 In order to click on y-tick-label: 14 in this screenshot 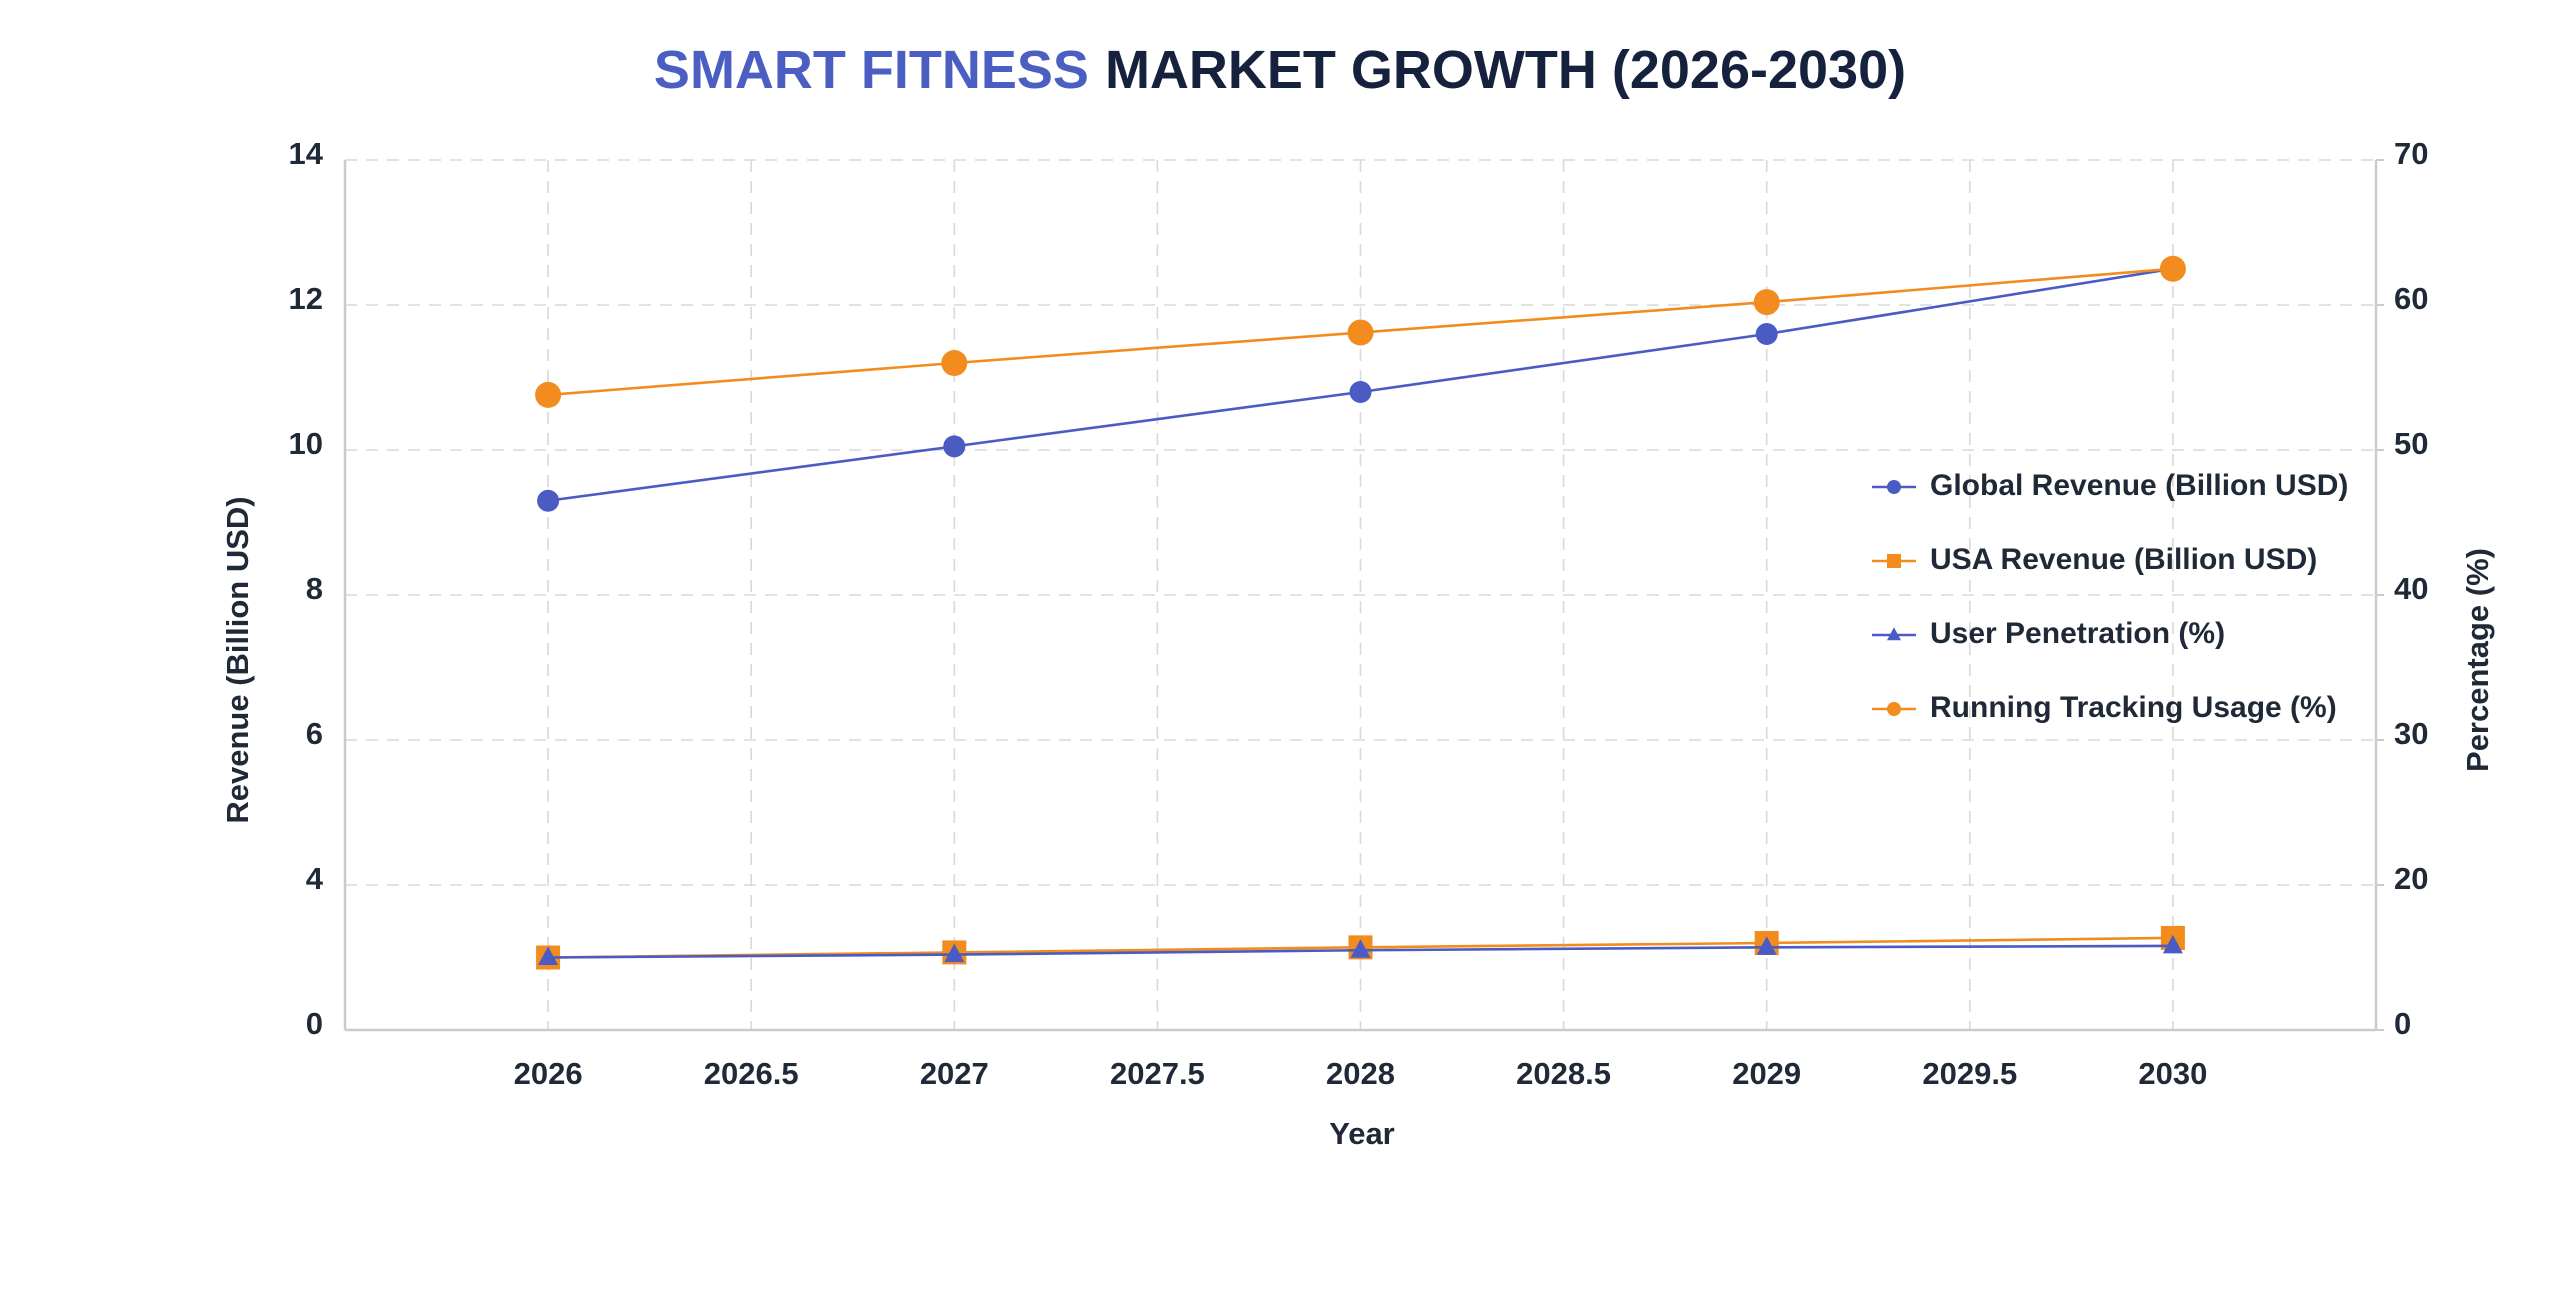, I will do `click(306, 153)`.